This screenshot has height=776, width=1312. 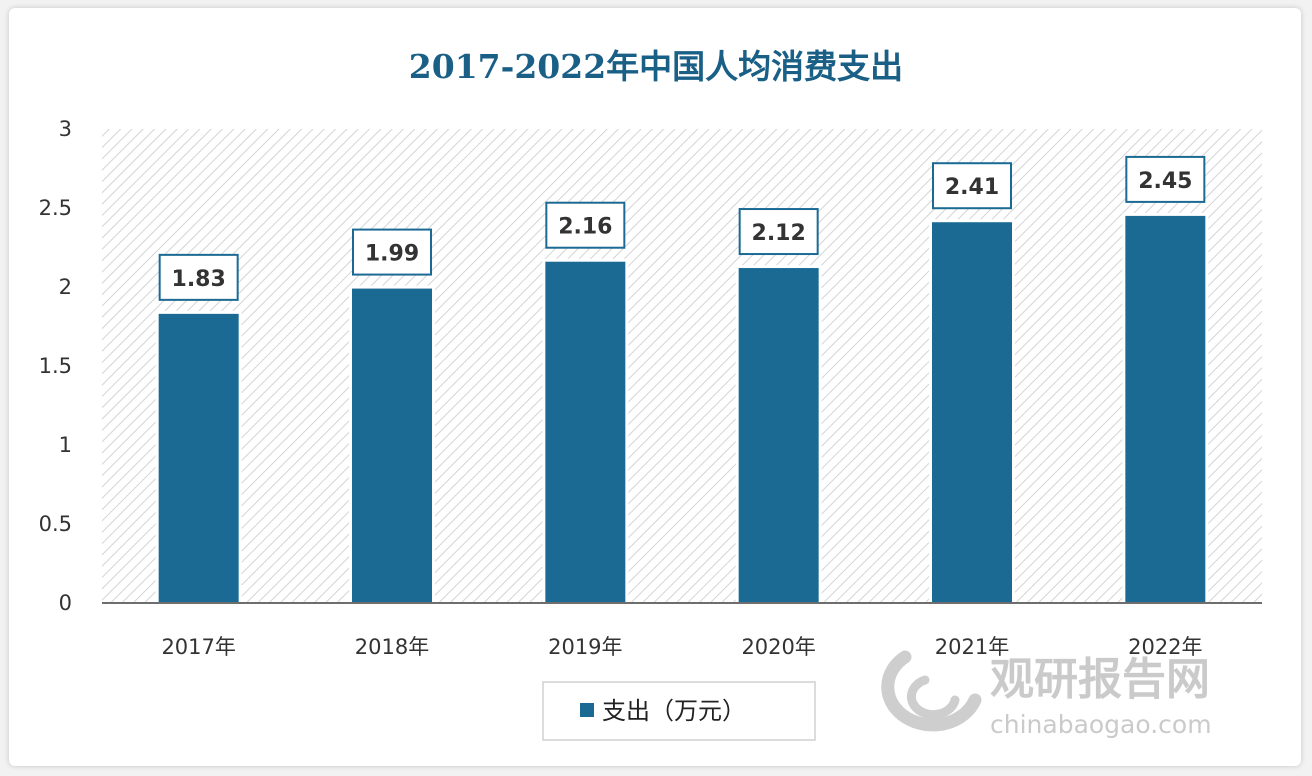 I want to click on watermark-logo-icon, so click(x=931, y=691).